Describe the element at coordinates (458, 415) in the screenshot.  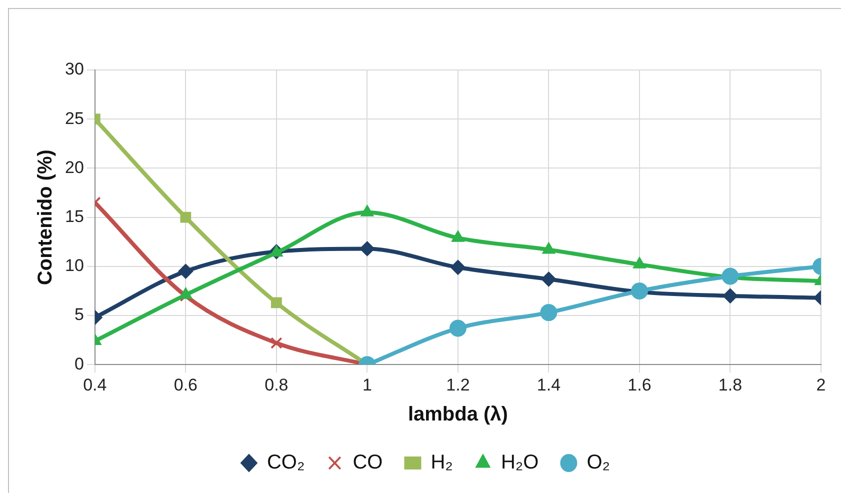
I see `x-axis-title: lambda (λ)` at that location.